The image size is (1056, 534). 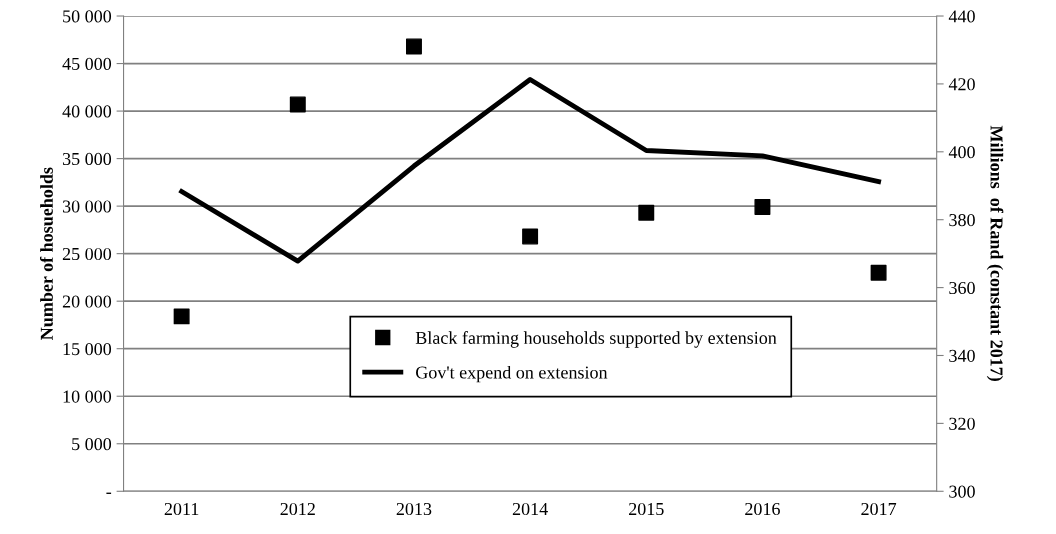 What do you see at coordinates (87, 111) in the screenshot?
I see `y-tick-label: 40 000` at bounding box center [87, 111].